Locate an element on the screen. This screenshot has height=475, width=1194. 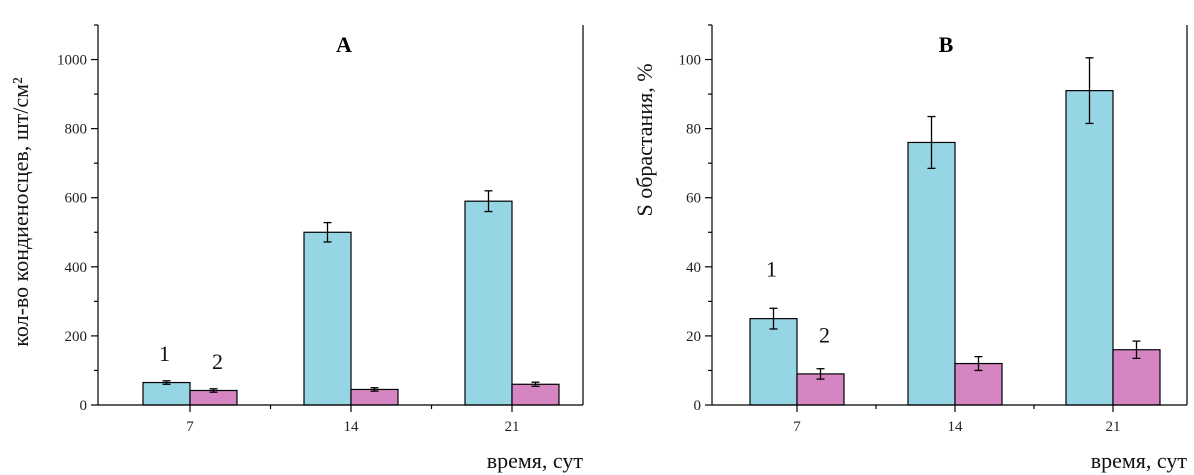
panel-a-x-tick-label-21: 21 is located at coordinates (512, 427).